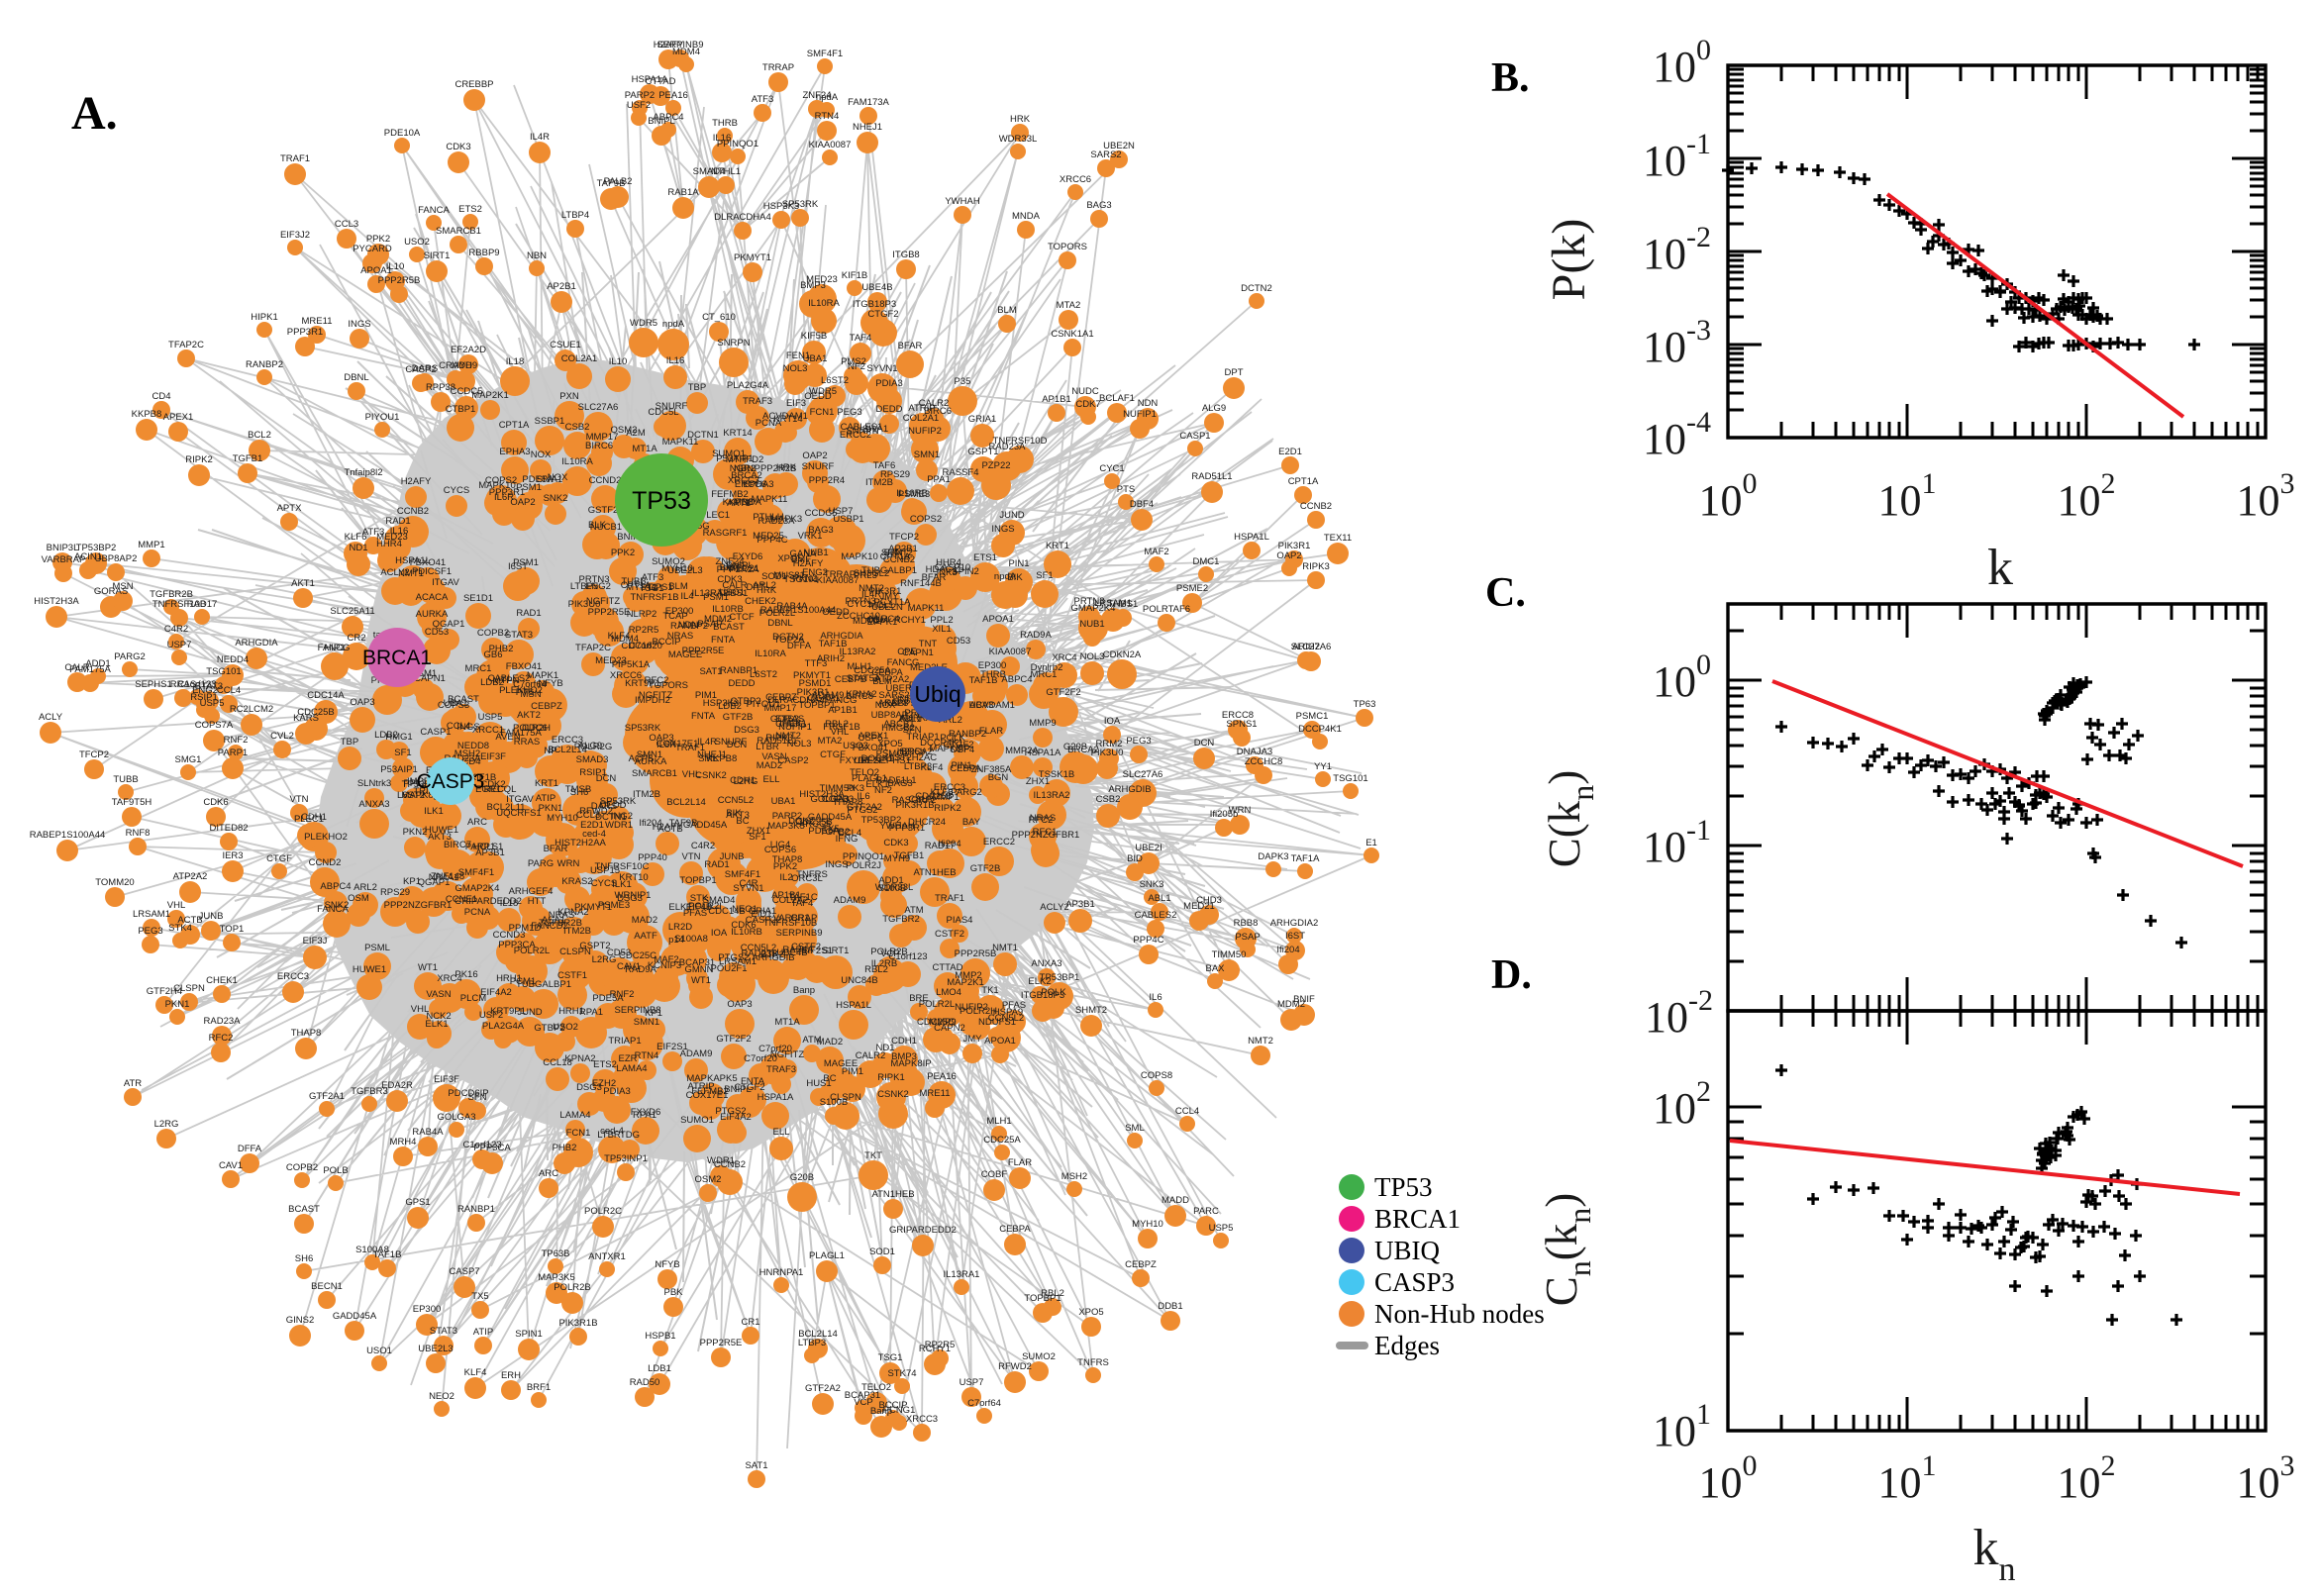 The width and height of the screenshot is (2323, 1596). Describe the element at coordinates (428, 1132) in the screenshot. I see `svg-text: RAB4A` at that location.